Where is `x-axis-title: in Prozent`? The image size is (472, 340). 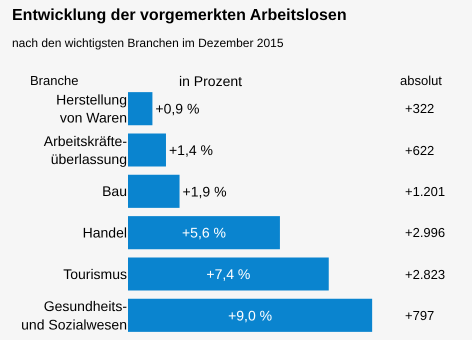
x-axis-title: in Prozent is located at coordinates (210, 81).